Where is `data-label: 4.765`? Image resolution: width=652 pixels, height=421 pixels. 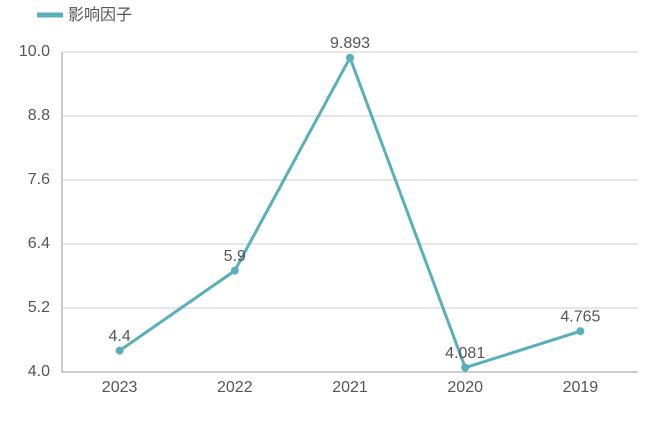 data-label: 4.765 is located at coordinates (580, 316).